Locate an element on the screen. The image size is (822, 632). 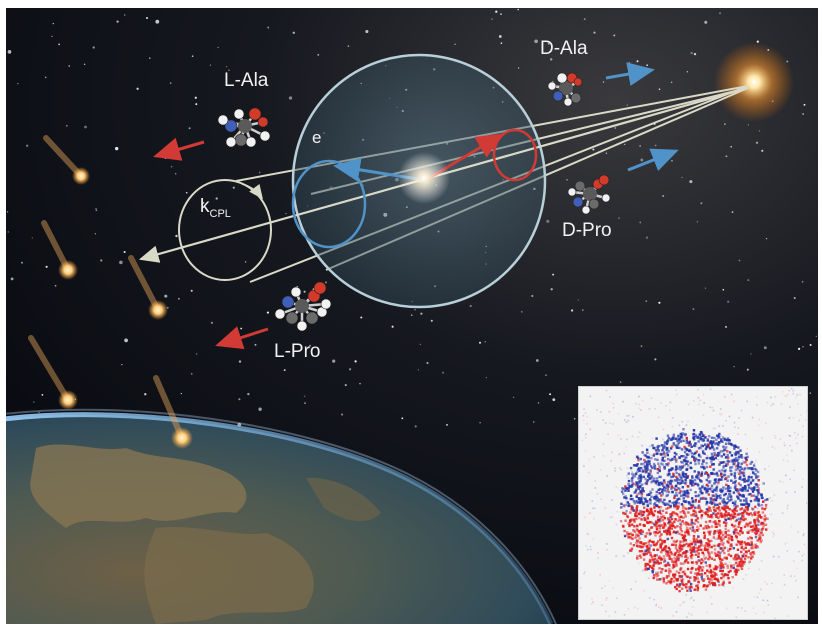
d-ala-label: D-Ala is located at coordinates (564, 48).